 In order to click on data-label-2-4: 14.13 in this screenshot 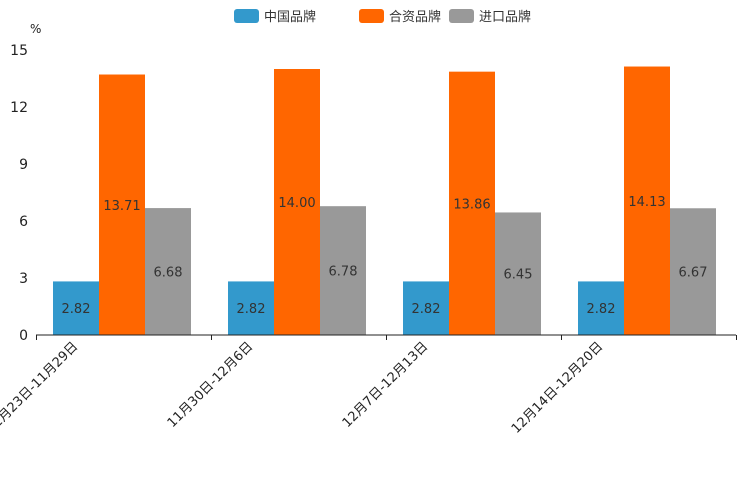, I will do `click(646, 202)`.